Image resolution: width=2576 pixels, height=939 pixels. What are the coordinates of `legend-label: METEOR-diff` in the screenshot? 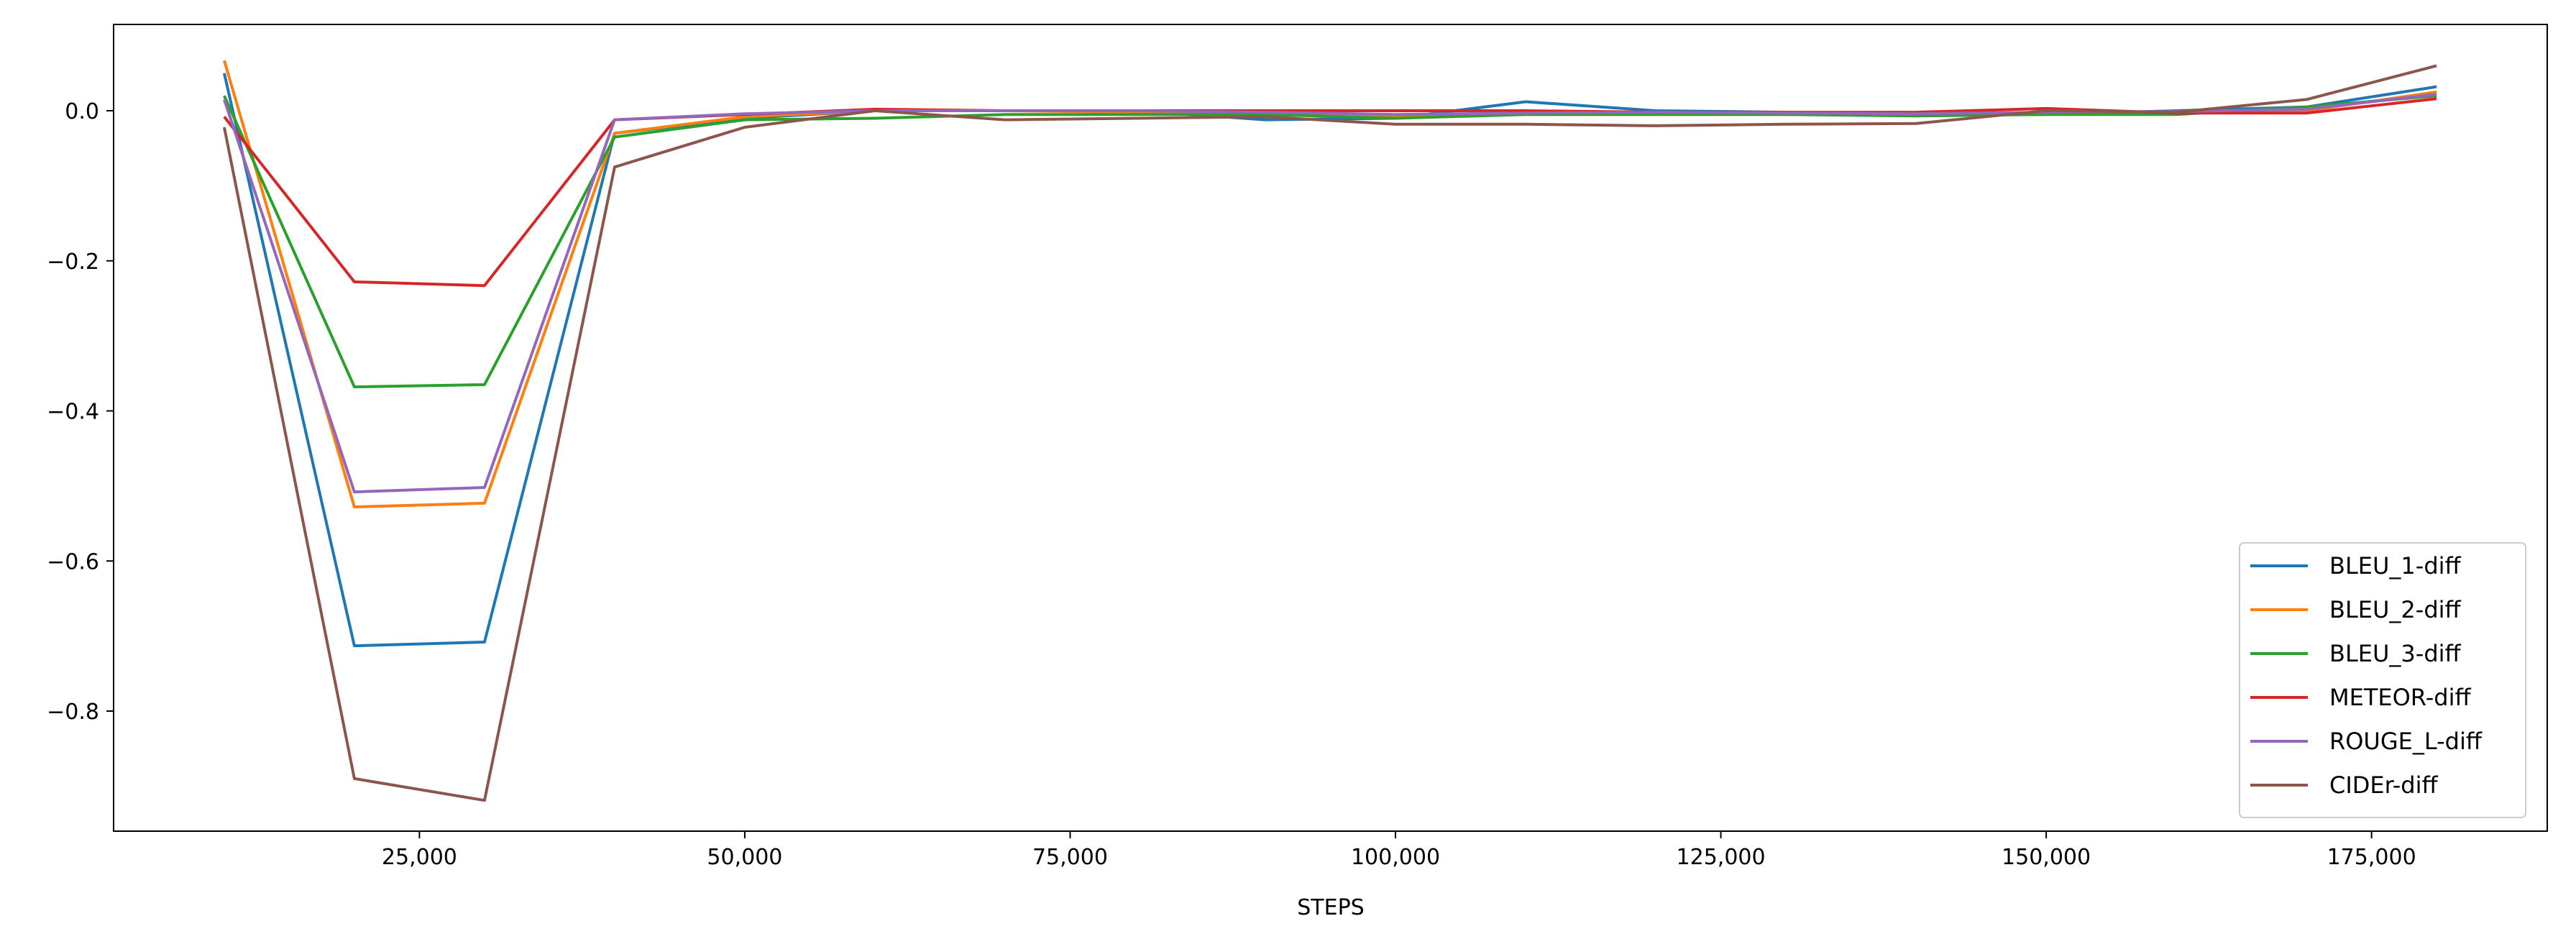 It's located at (2400, 697).